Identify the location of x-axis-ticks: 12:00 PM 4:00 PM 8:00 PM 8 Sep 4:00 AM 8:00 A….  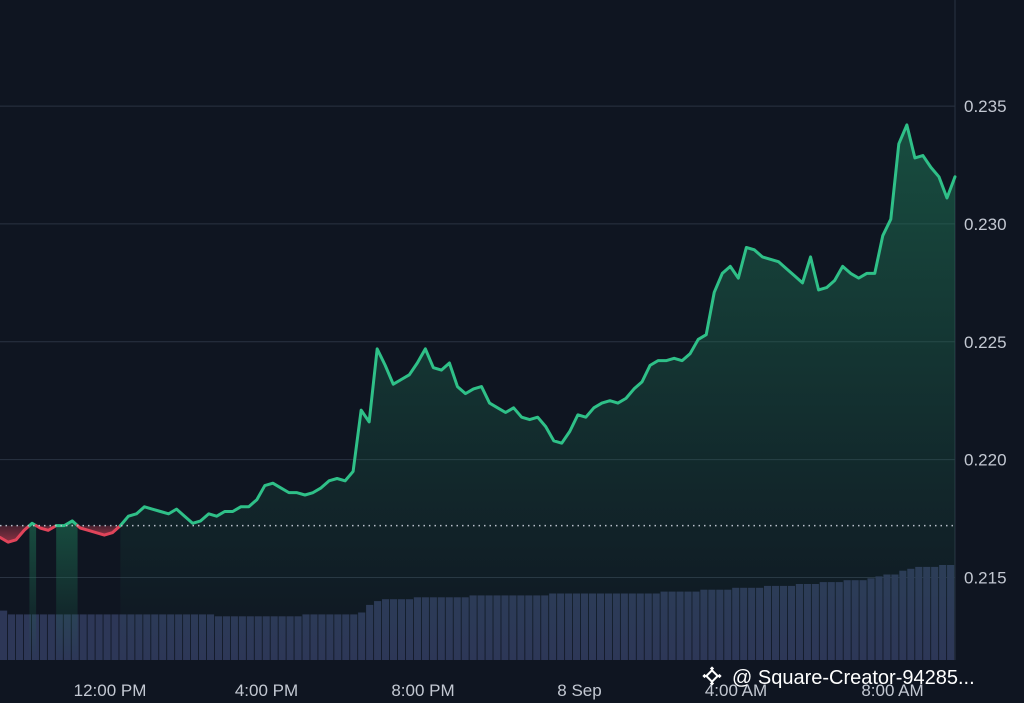
(499, 690).